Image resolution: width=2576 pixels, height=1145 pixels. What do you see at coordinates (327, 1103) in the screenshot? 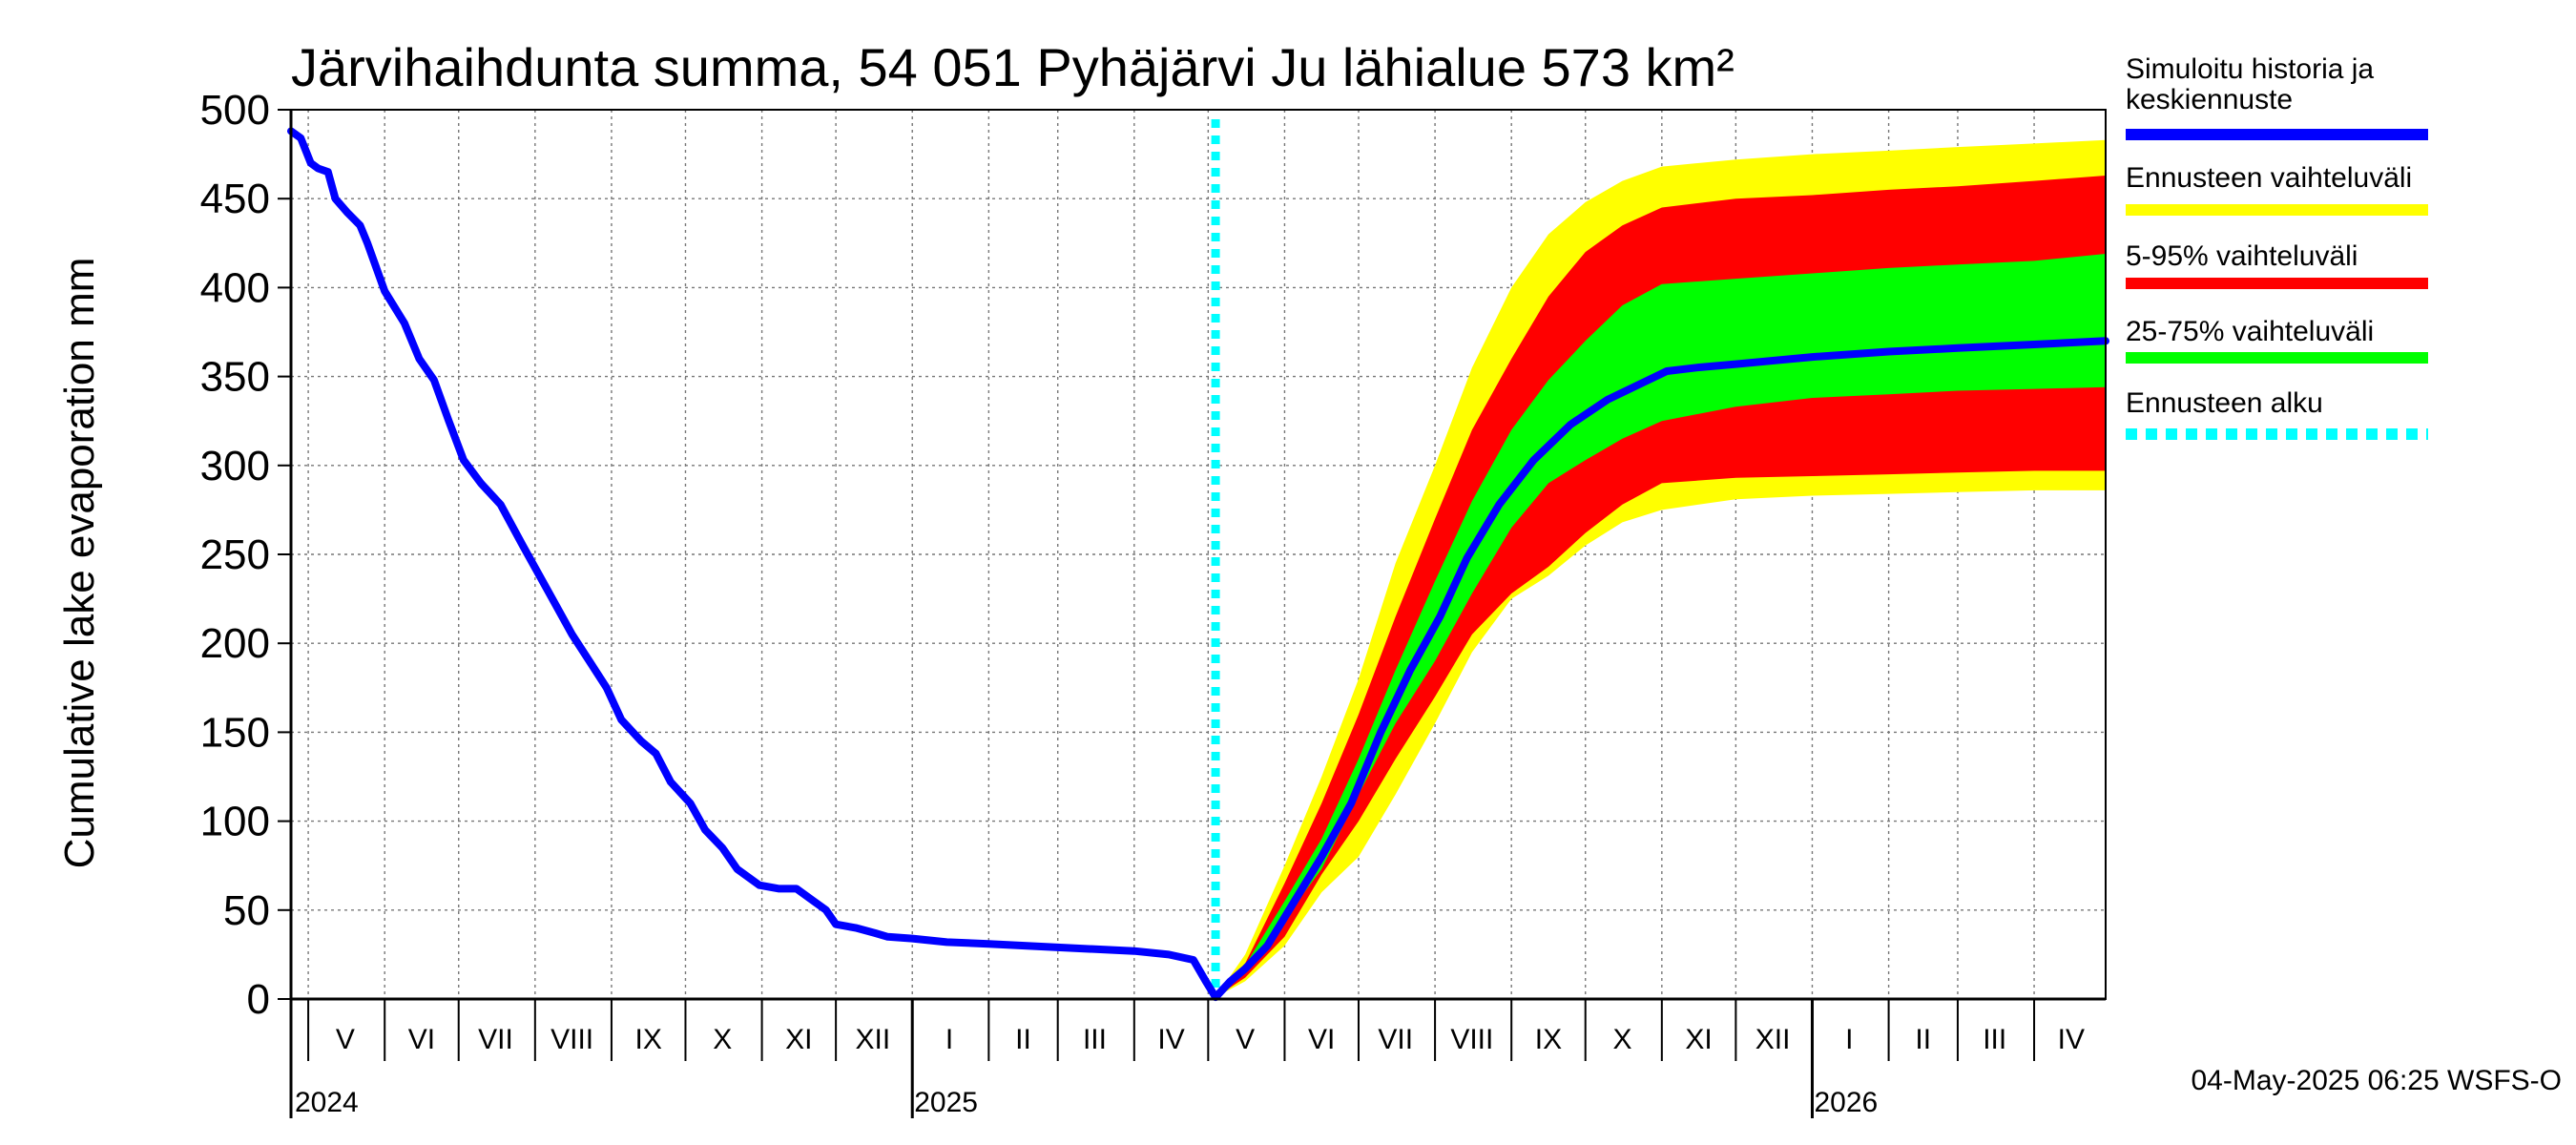
I see `year-label: 2024` at bounding box center [327, 1103].